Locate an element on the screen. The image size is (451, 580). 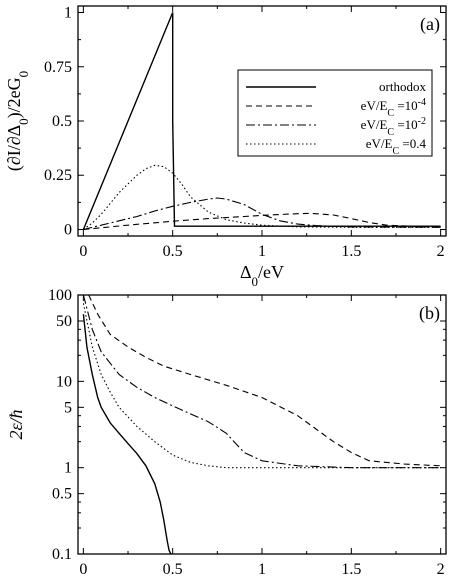
panel-a-y-axis-label: (∂I/∂Δ0)/2eG0 is located at coordinates (17, 121).